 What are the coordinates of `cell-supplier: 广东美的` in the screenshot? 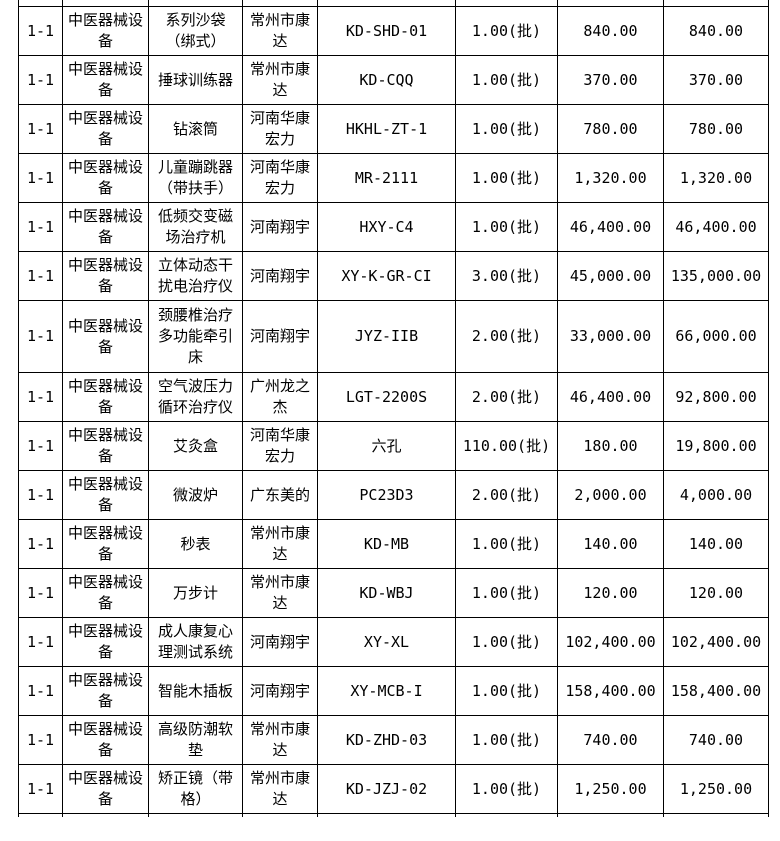 It's located at (280, 495).